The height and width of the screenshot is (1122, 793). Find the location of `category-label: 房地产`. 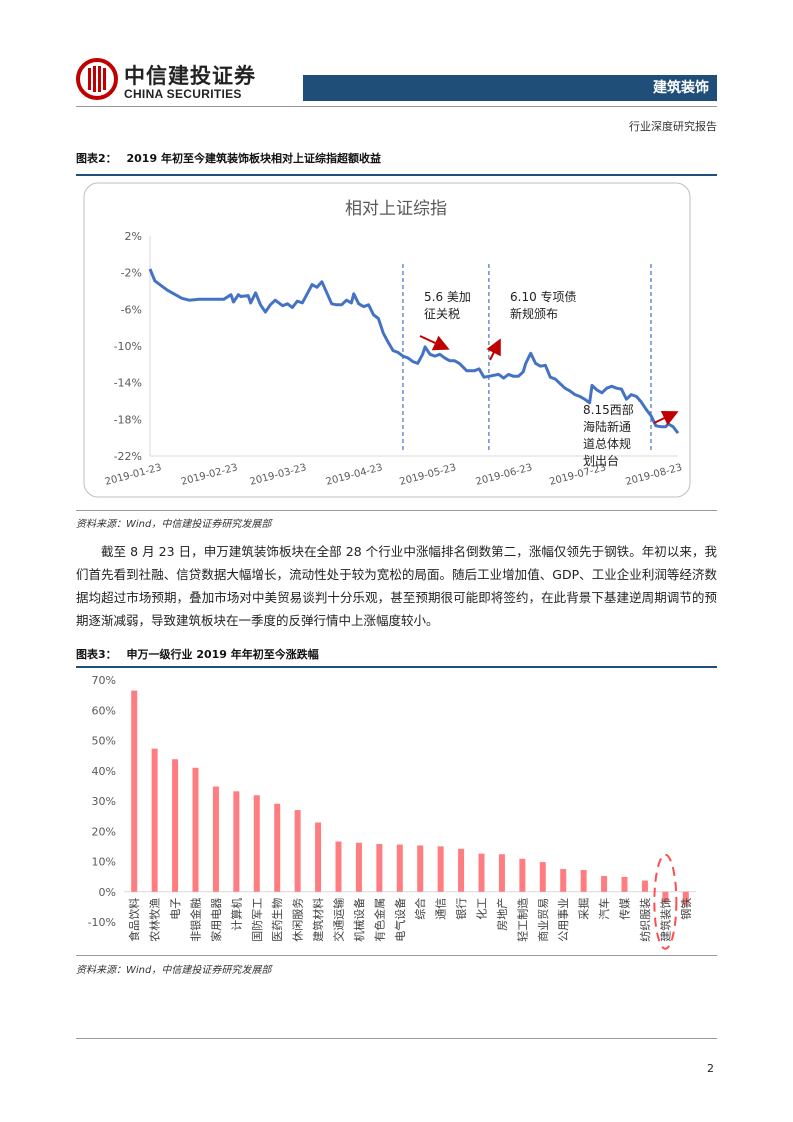

category-label: 房地产 is located at coordinates (502, 914).